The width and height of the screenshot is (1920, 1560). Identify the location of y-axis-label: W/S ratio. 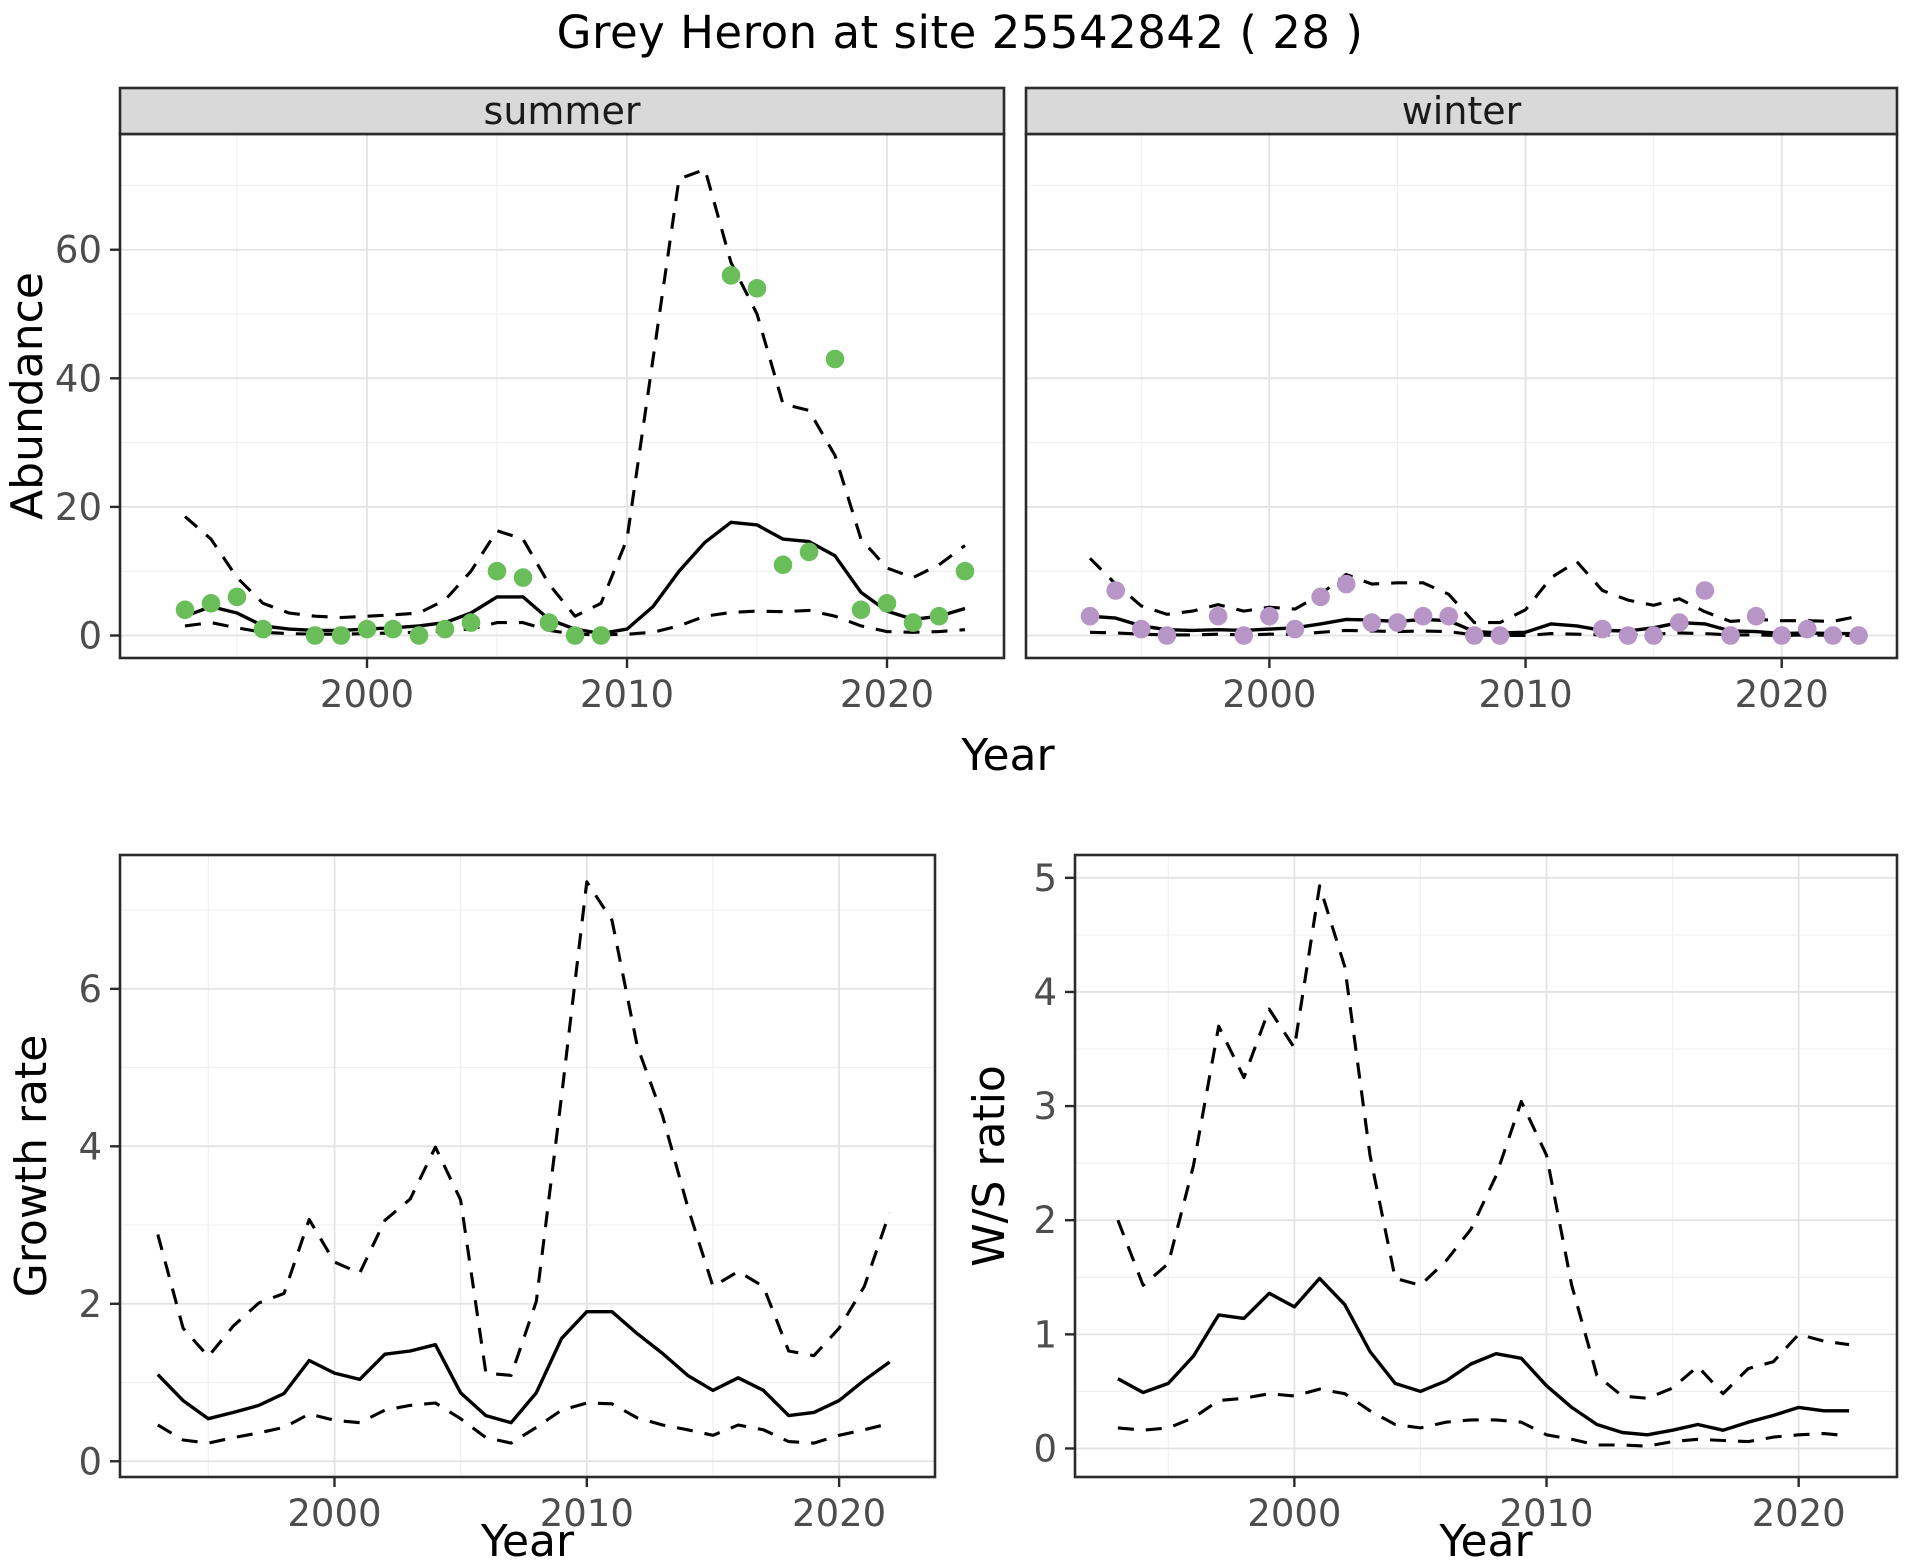
(989, 1166).